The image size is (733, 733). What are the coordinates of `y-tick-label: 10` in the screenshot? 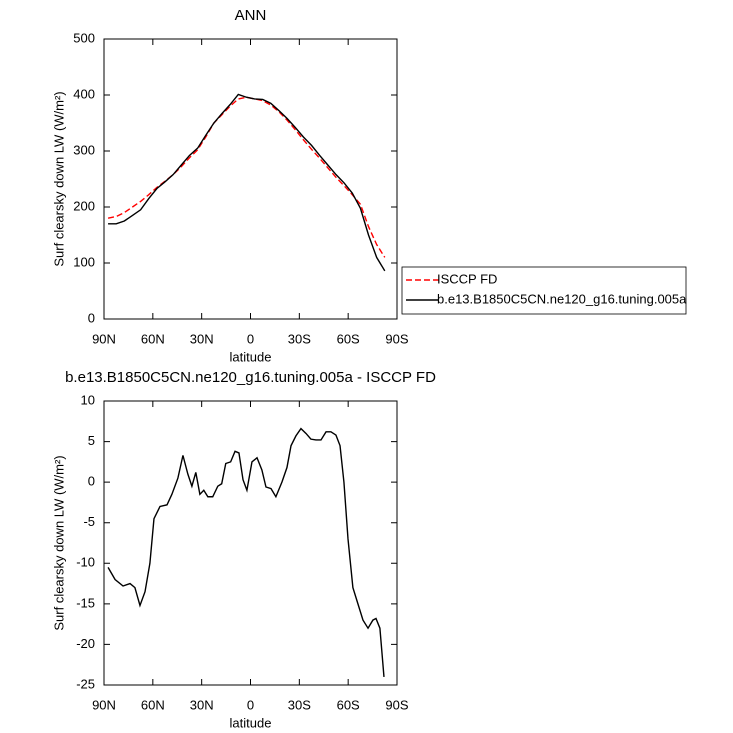 It's located at (88, 399).